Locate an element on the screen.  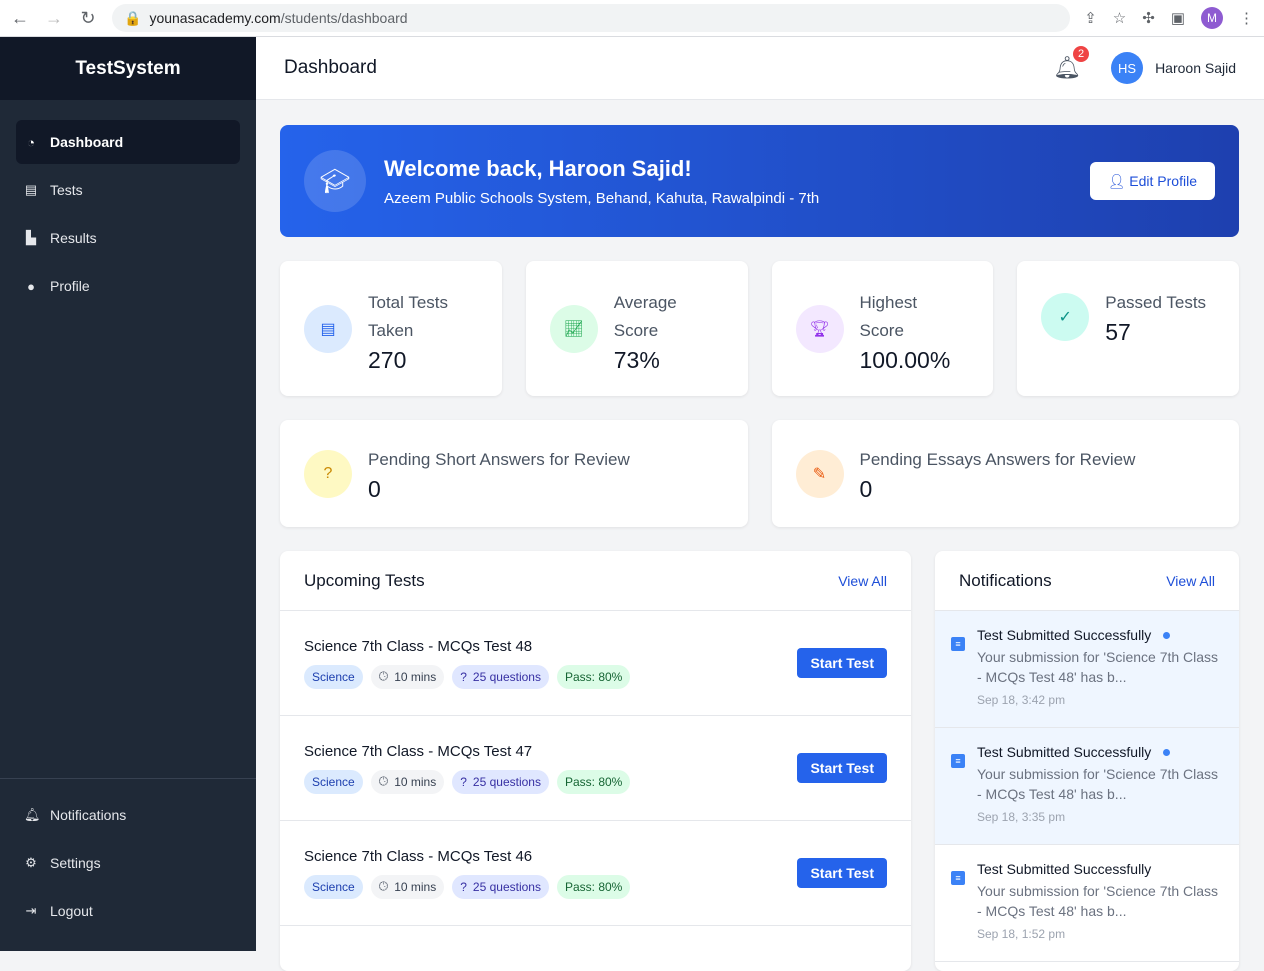
sidebar-item-dashboard: ◔ Dashboard is located at coordinates (128, 142).